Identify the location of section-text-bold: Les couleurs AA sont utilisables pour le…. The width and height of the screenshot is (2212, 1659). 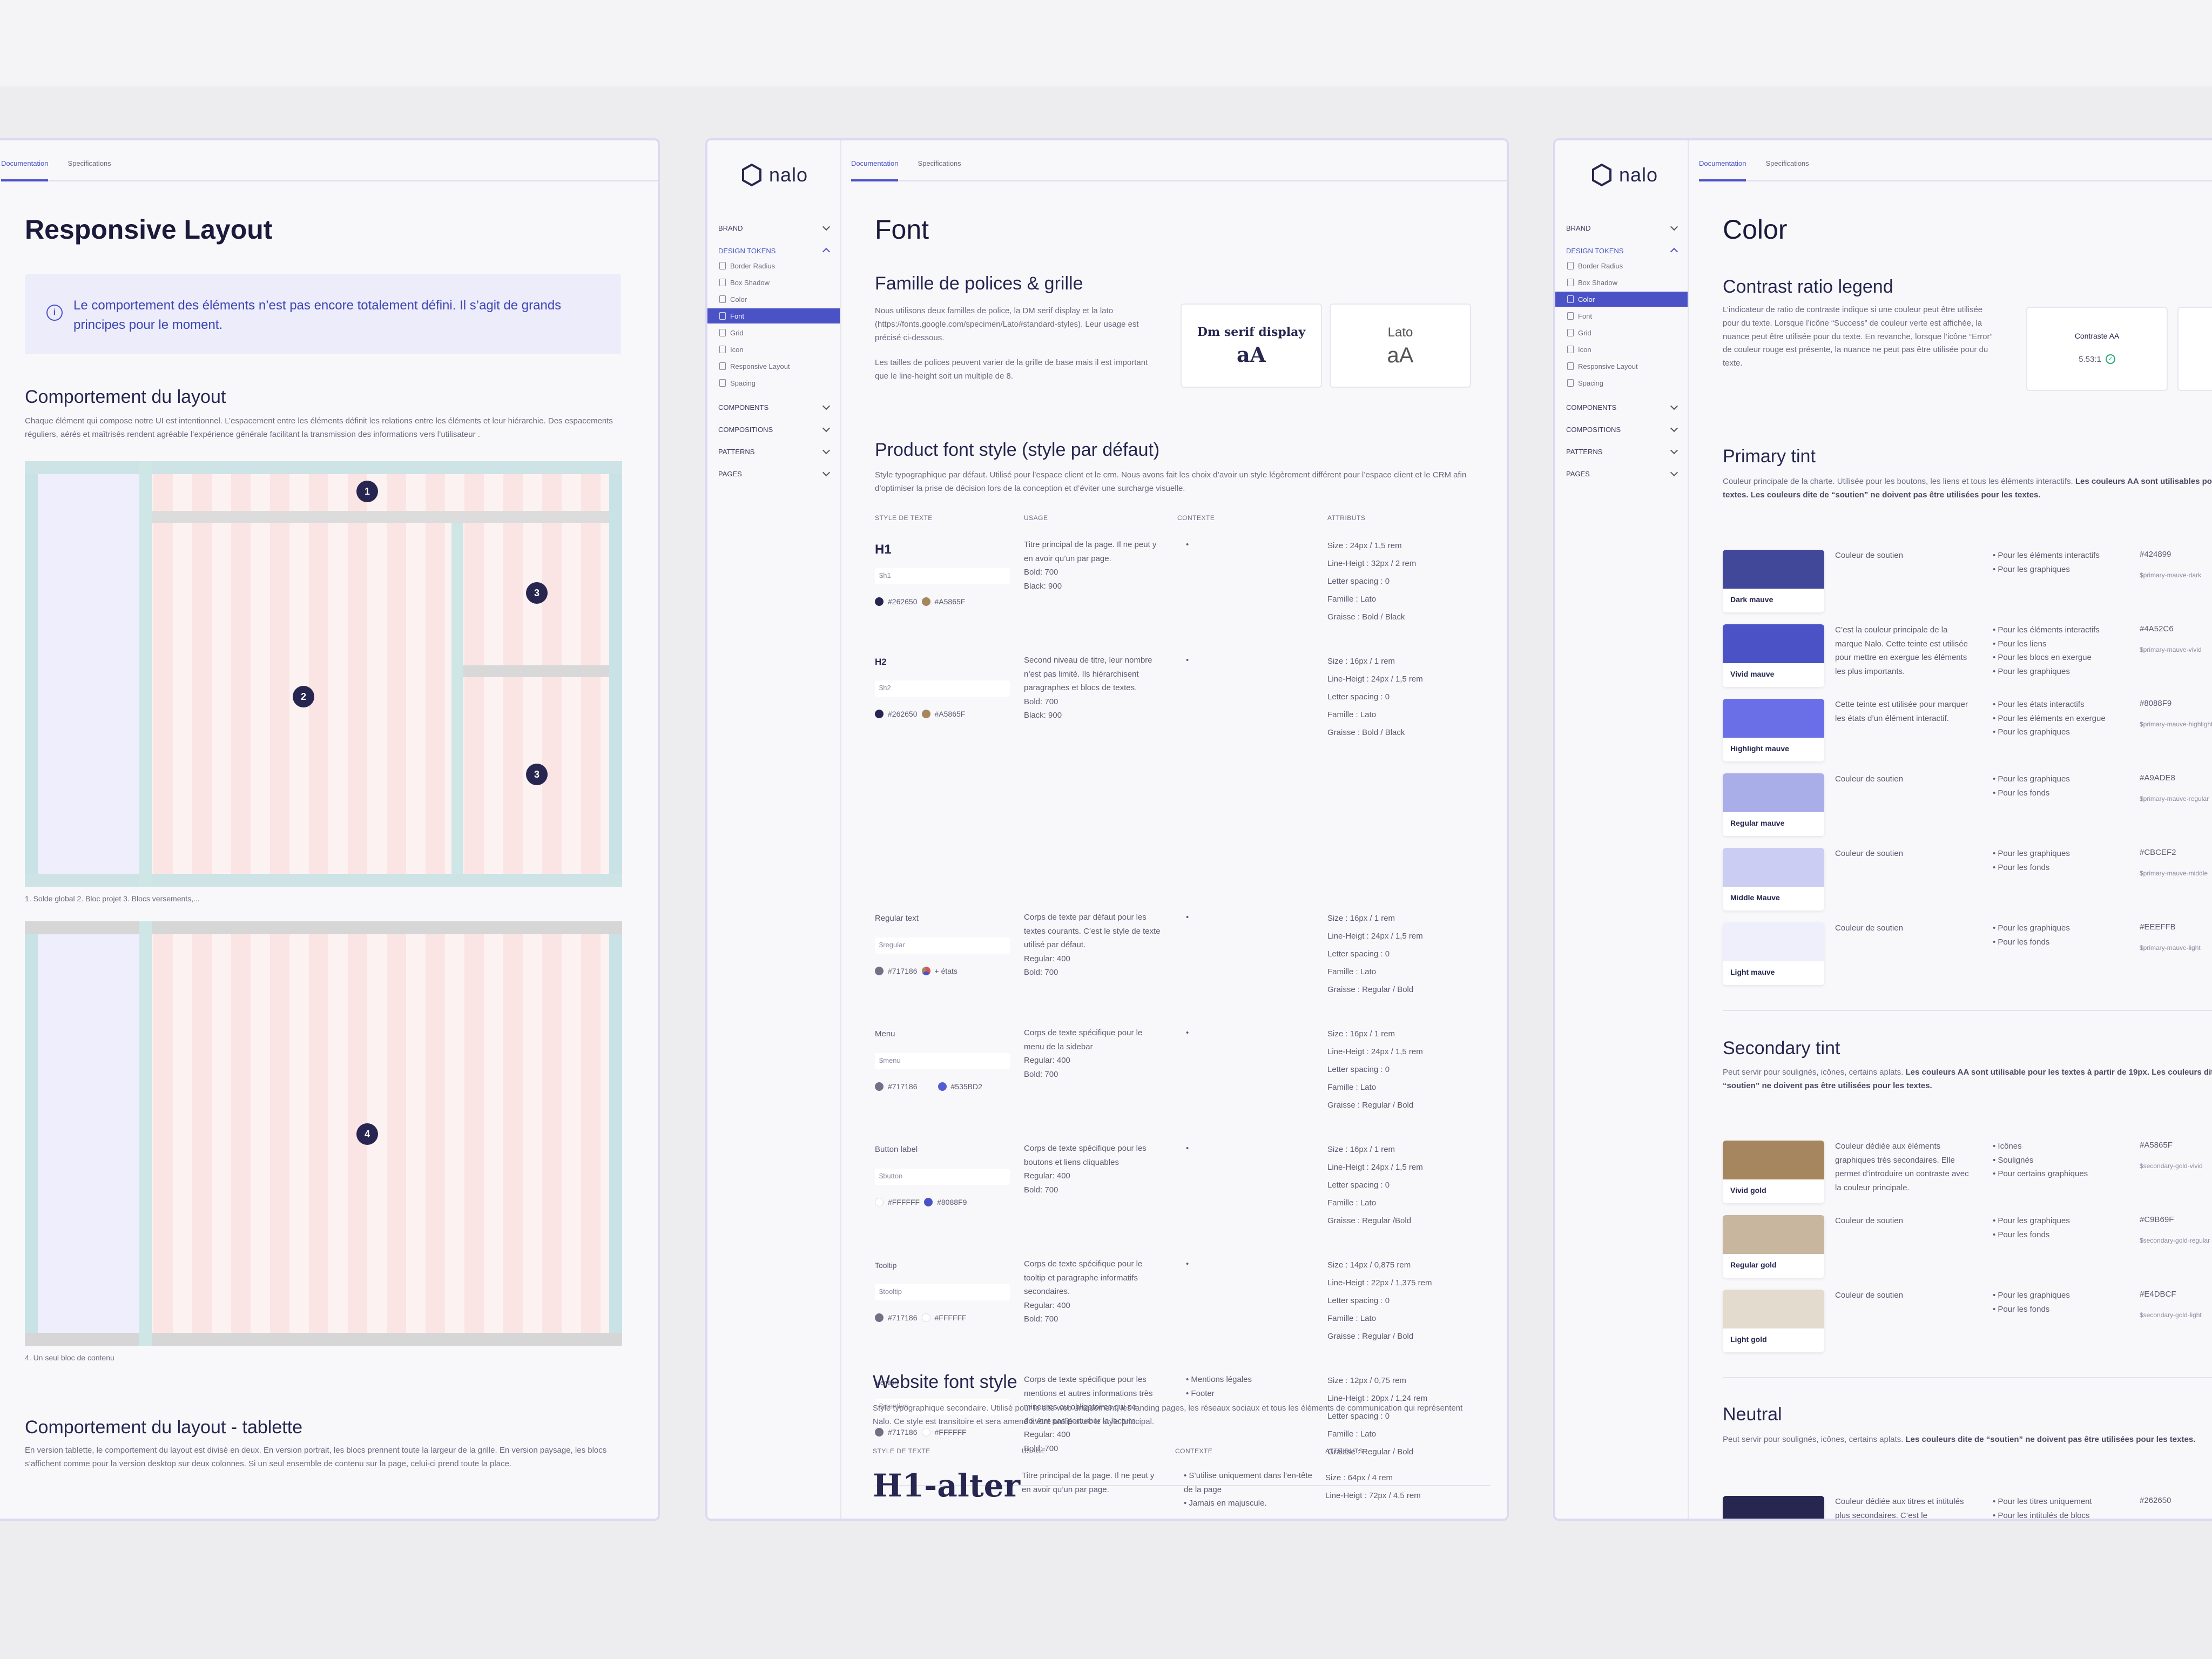
(1967, 488).